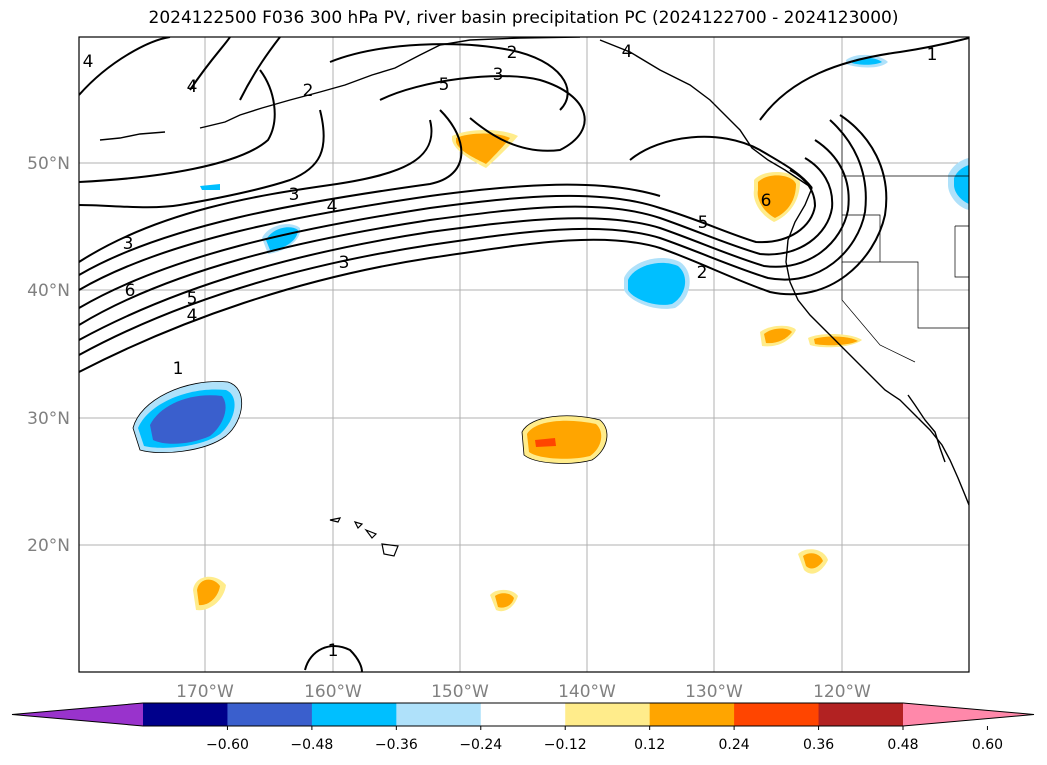 The image size is (1047, 765). Describe the element at coordinates (480, 745) in the screenshot. I see `colorbar-tick-label: −0.24` at that location.